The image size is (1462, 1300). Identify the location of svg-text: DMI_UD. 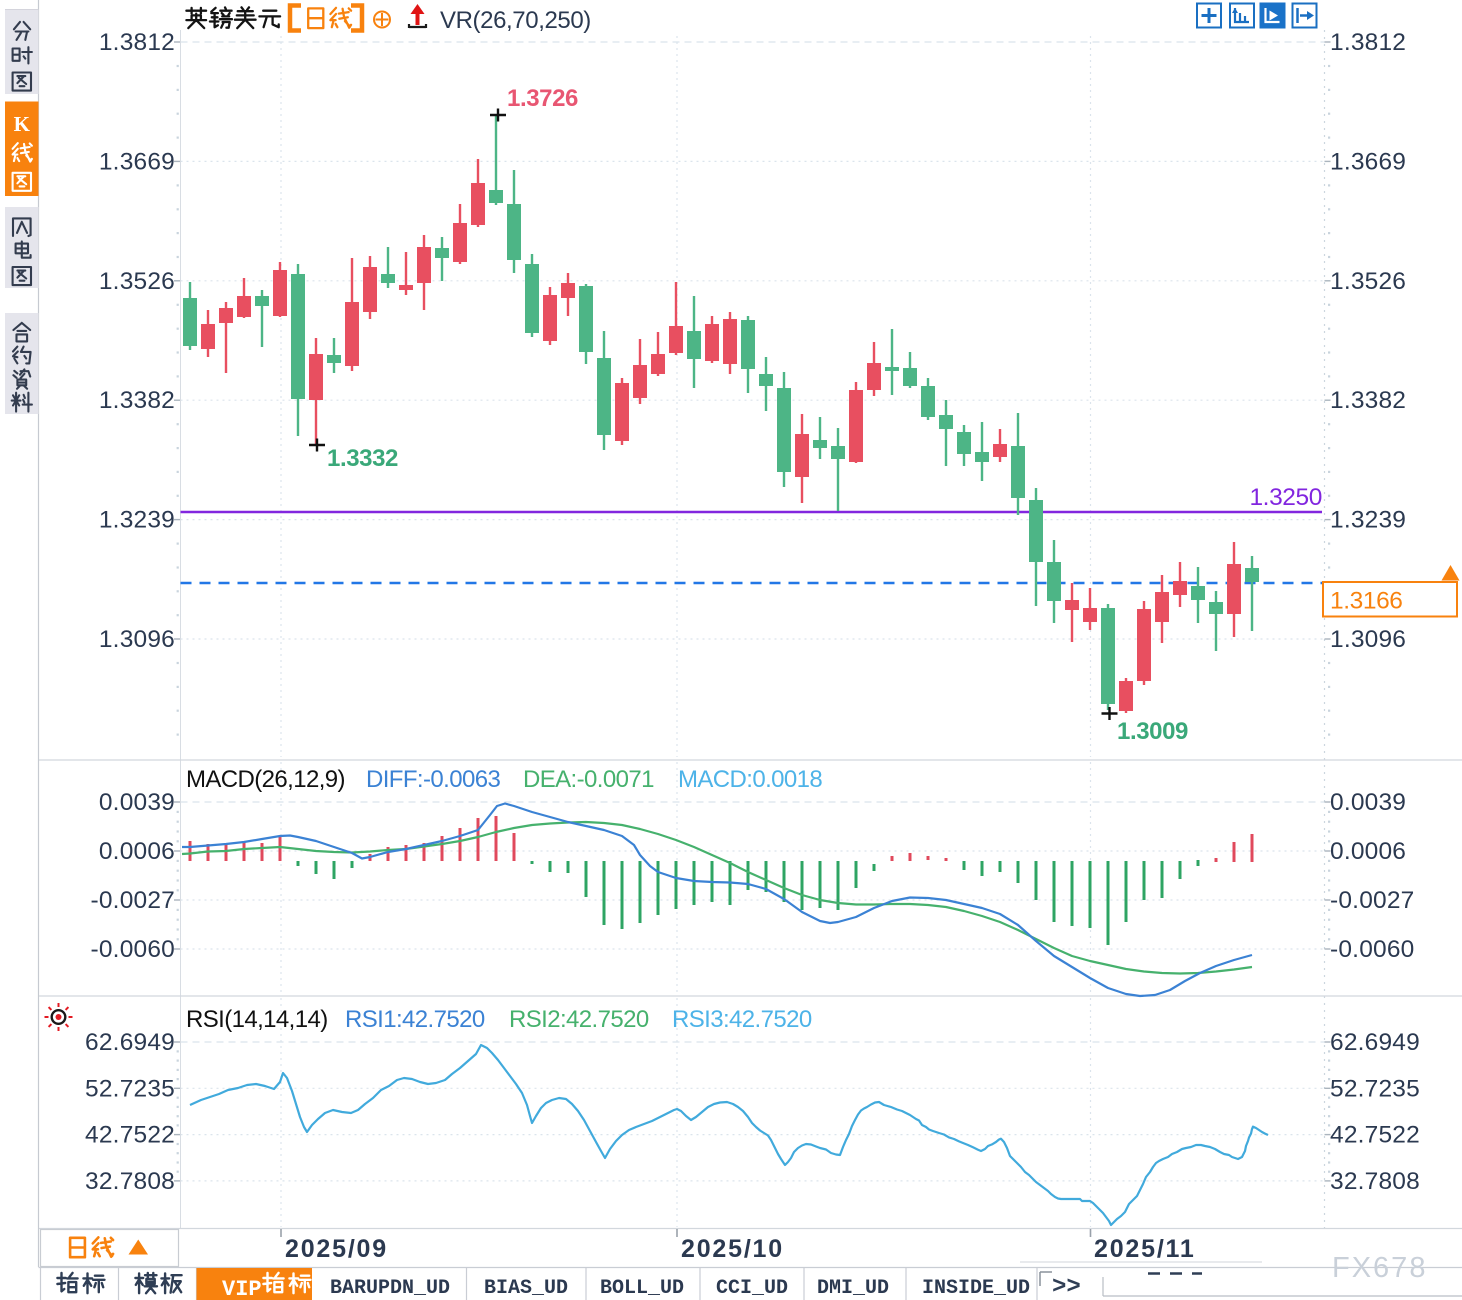
(853, 1288).